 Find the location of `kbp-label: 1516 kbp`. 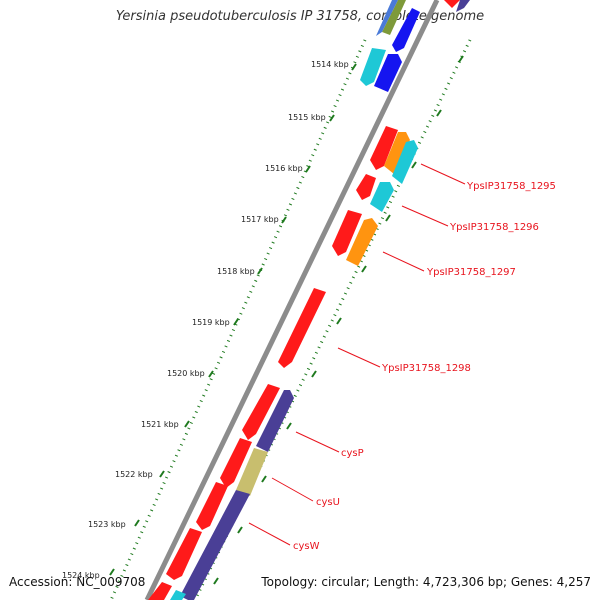

kbp-label: 1516 kbp is located at coordinates (284, 168).